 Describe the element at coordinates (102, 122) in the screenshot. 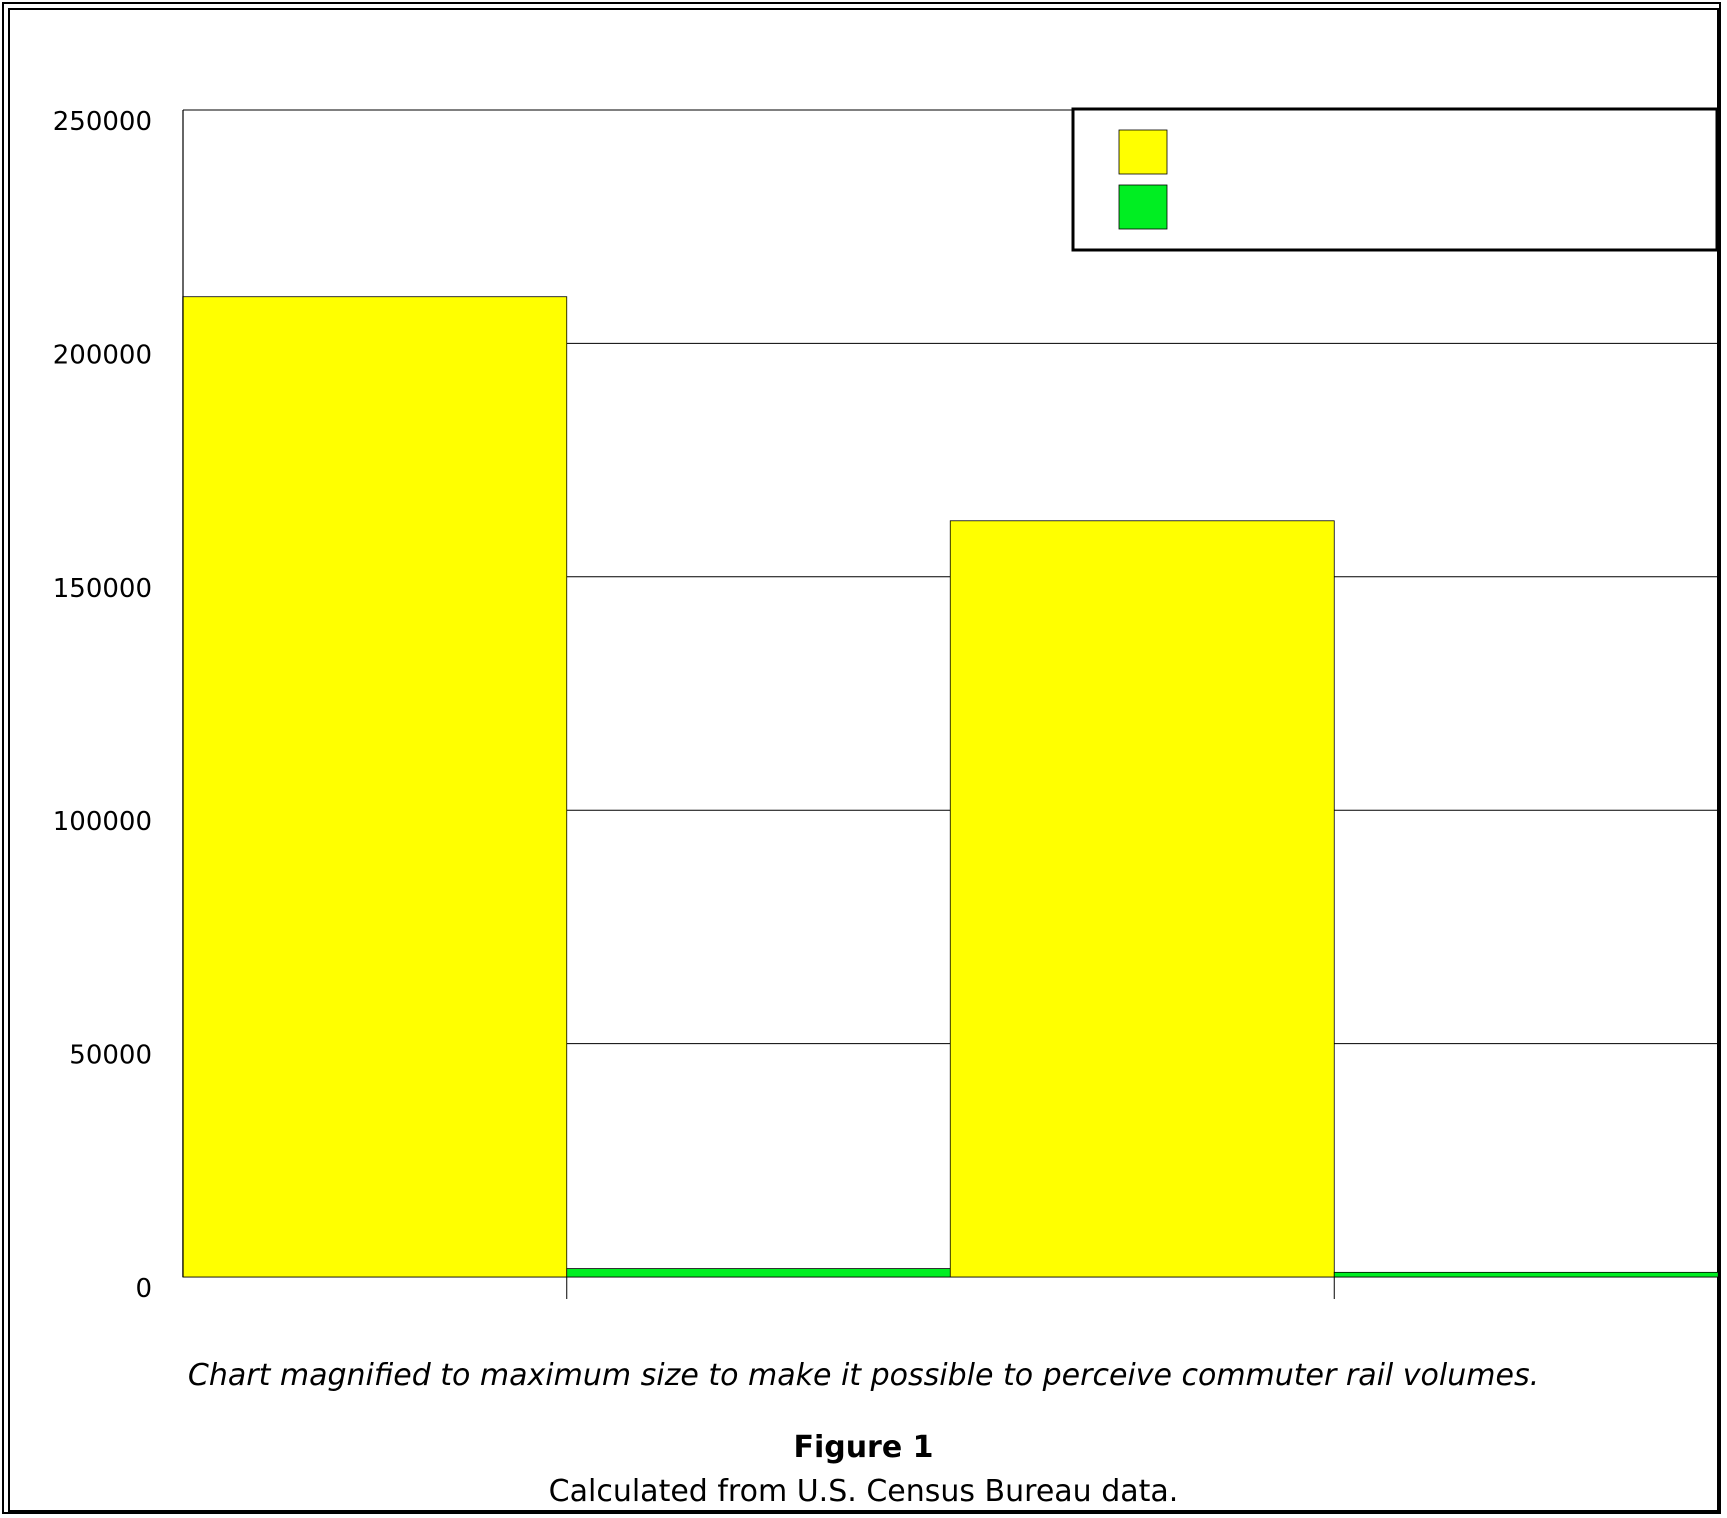

I see `y-tick-label: 250000` at that location.